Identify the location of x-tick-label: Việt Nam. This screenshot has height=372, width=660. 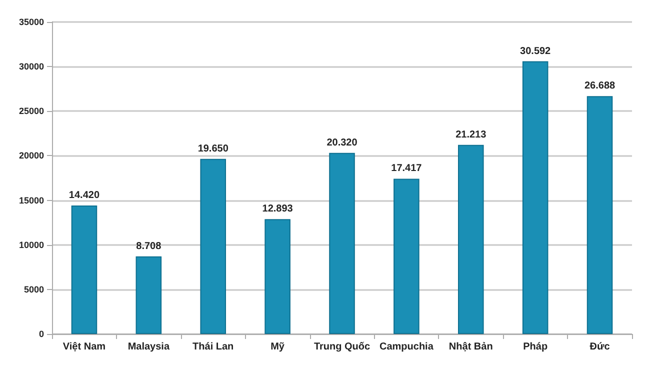
(84, 347).